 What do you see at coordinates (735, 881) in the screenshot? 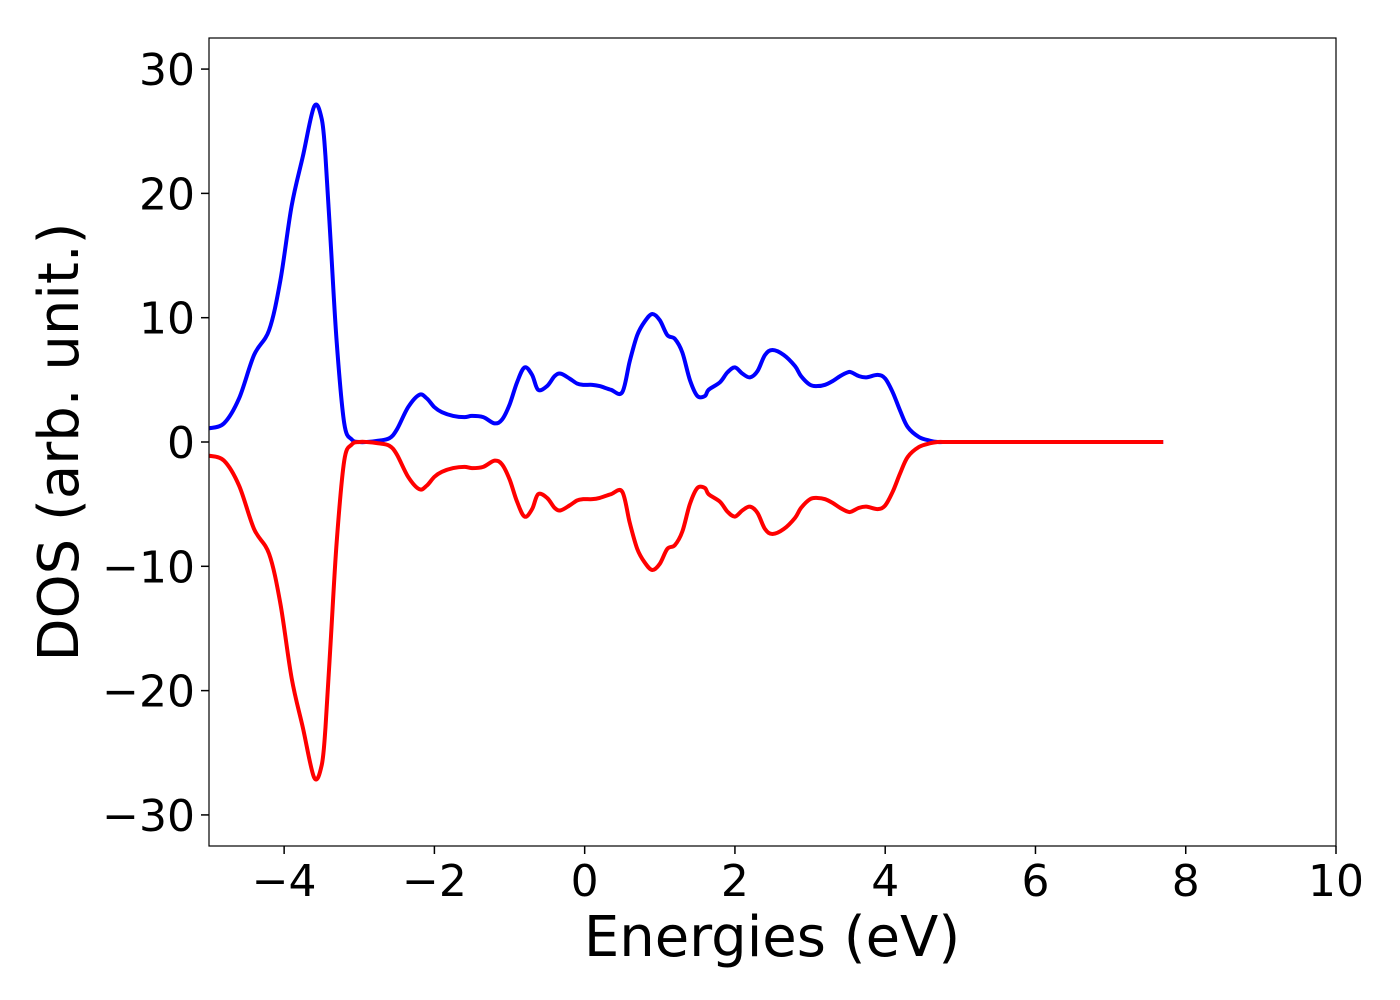
I see `x-tick-label: 2` at bounding box center [735, 881].